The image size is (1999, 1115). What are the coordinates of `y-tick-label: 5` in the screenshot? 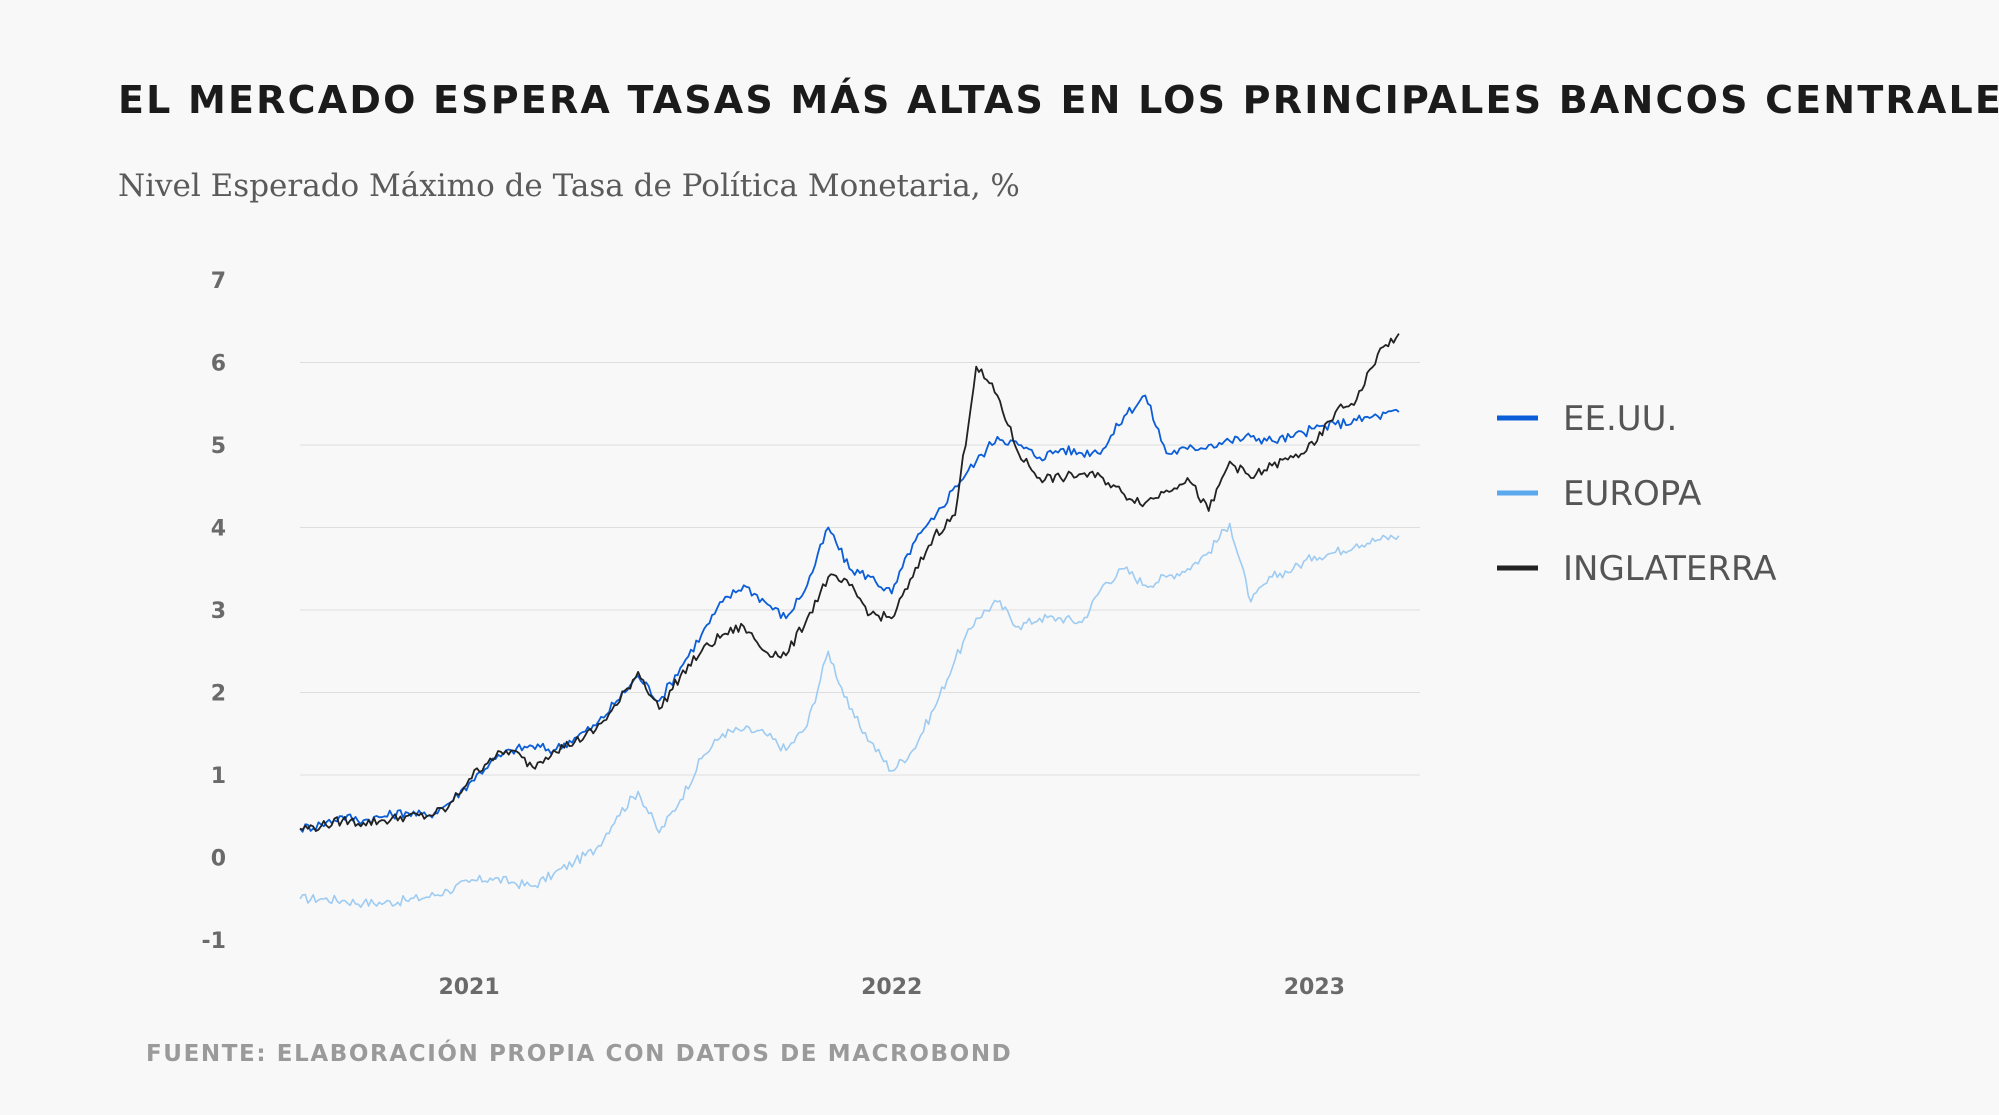 It's located at (218, 446).